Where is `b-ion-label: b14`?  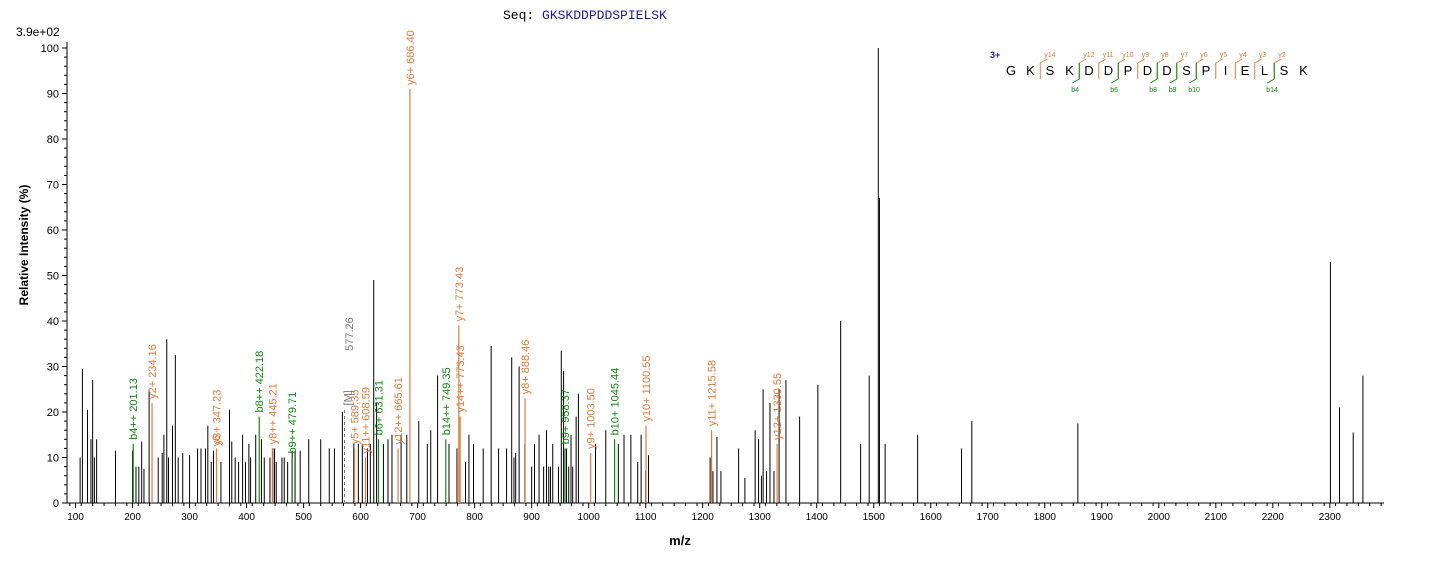 b-ion-label: b14 is located at coordinates (1272, 90).